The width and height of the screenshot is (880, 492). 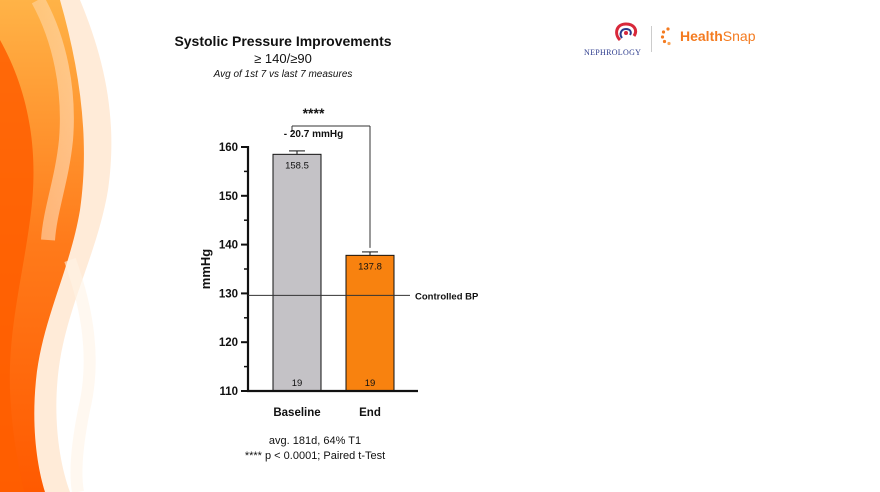 What do you see at coordinates (701, 36) in the screenshot?
I see `healthsnap-logo-text-health: Health` at bounding box center [701, 36].